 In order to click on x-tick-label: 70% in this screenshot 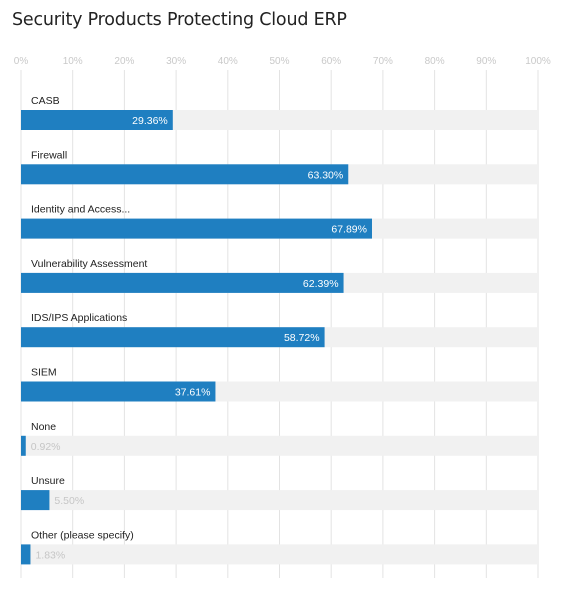, I will do `click(383, 61)`.